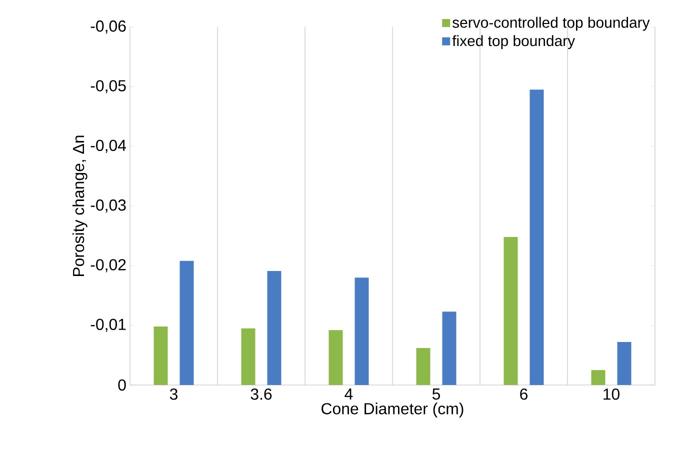 This screenshot has height=463, width=678. What do you see at coordinates (524, 394) in the screenshot?
I see `x-tick-label: 6` at bounding box center [524, 394].